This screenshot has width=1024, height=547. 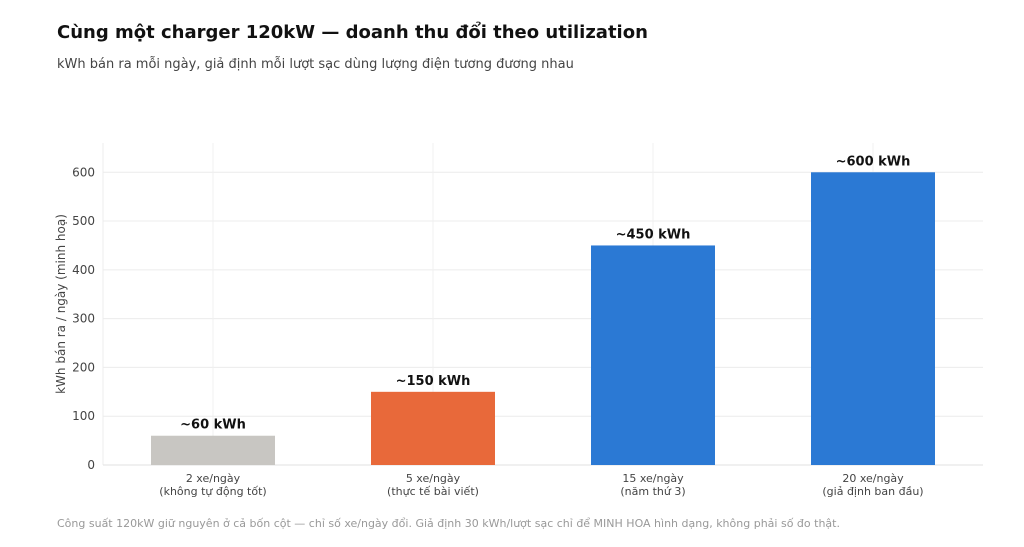 I want to click on bar-data-label: ~450 kWh, so click(x=653, y=234).